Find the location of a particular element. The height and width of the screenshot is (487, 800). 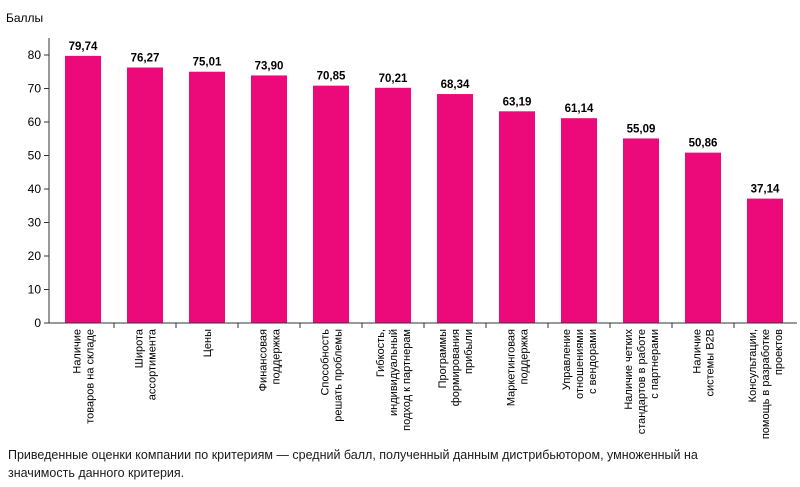

category-label: Управление отношениями с вендорами is located at coordinates (580, 364).